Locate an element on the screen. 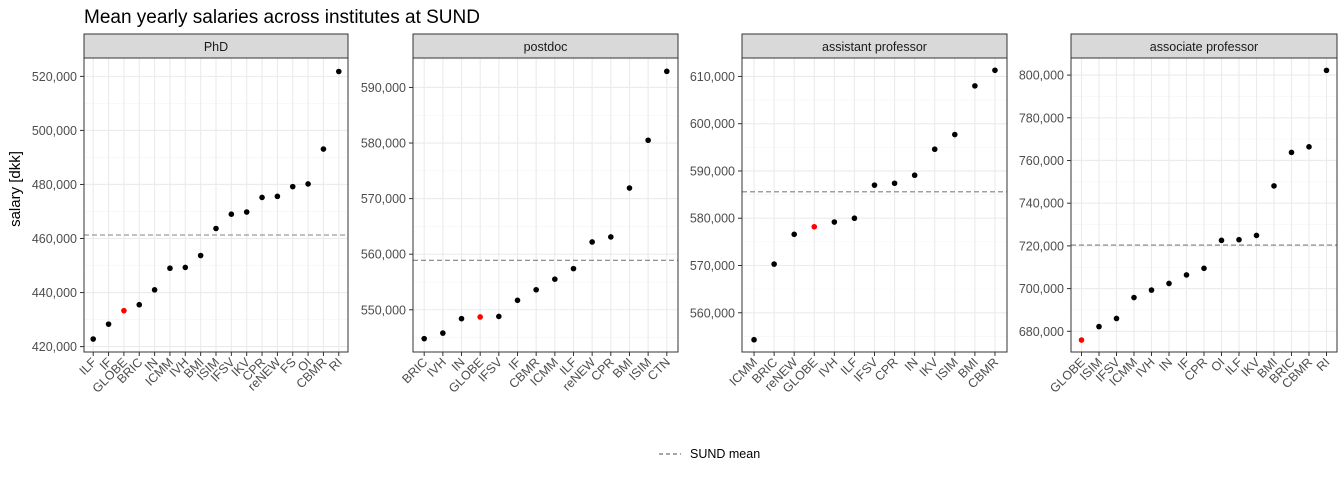 This screenshot has height=480, width=1344. y-tick-label: 440,000 is located at coordinates (54, 293).